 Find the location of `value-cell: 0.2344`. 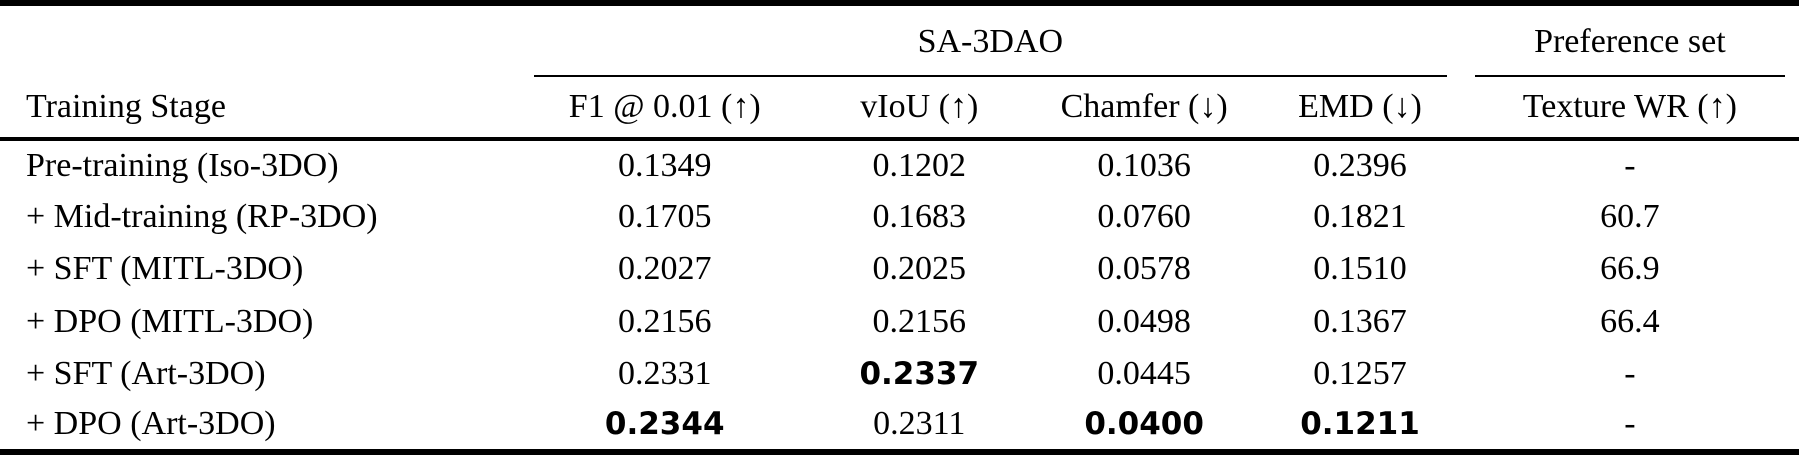

value-cell: 0.2344 is located at coordinates (664, 424).